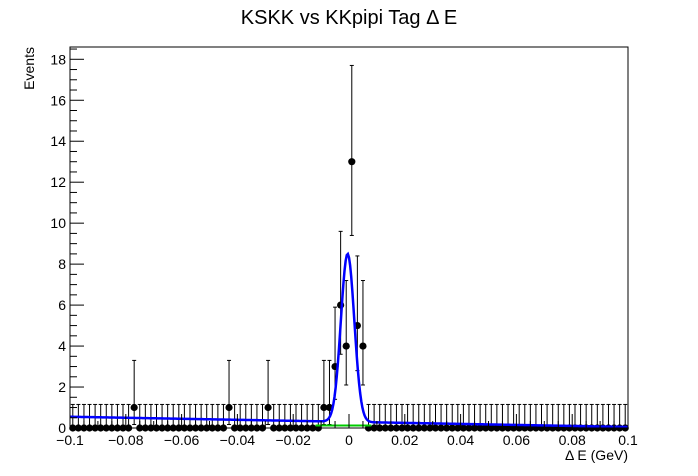 The image size is (698, 476). What do you see at coordinates (58, 59) in the screenshot?
I see `y-tick-label: 18` at bounding box center [58, 59].